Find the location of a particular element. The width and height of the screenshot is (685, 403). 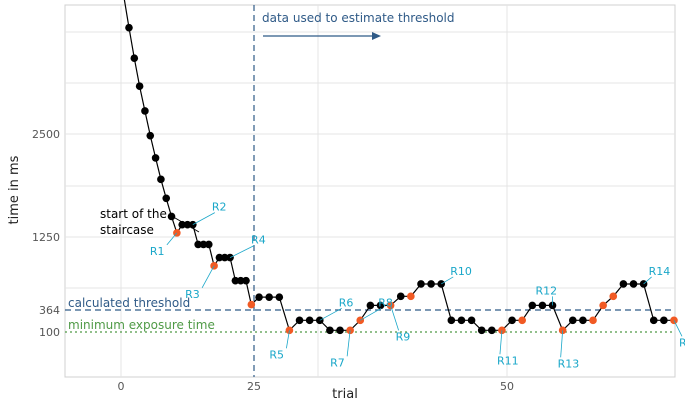

reversal-label-1: R2 is located at coordinates (219, 207).